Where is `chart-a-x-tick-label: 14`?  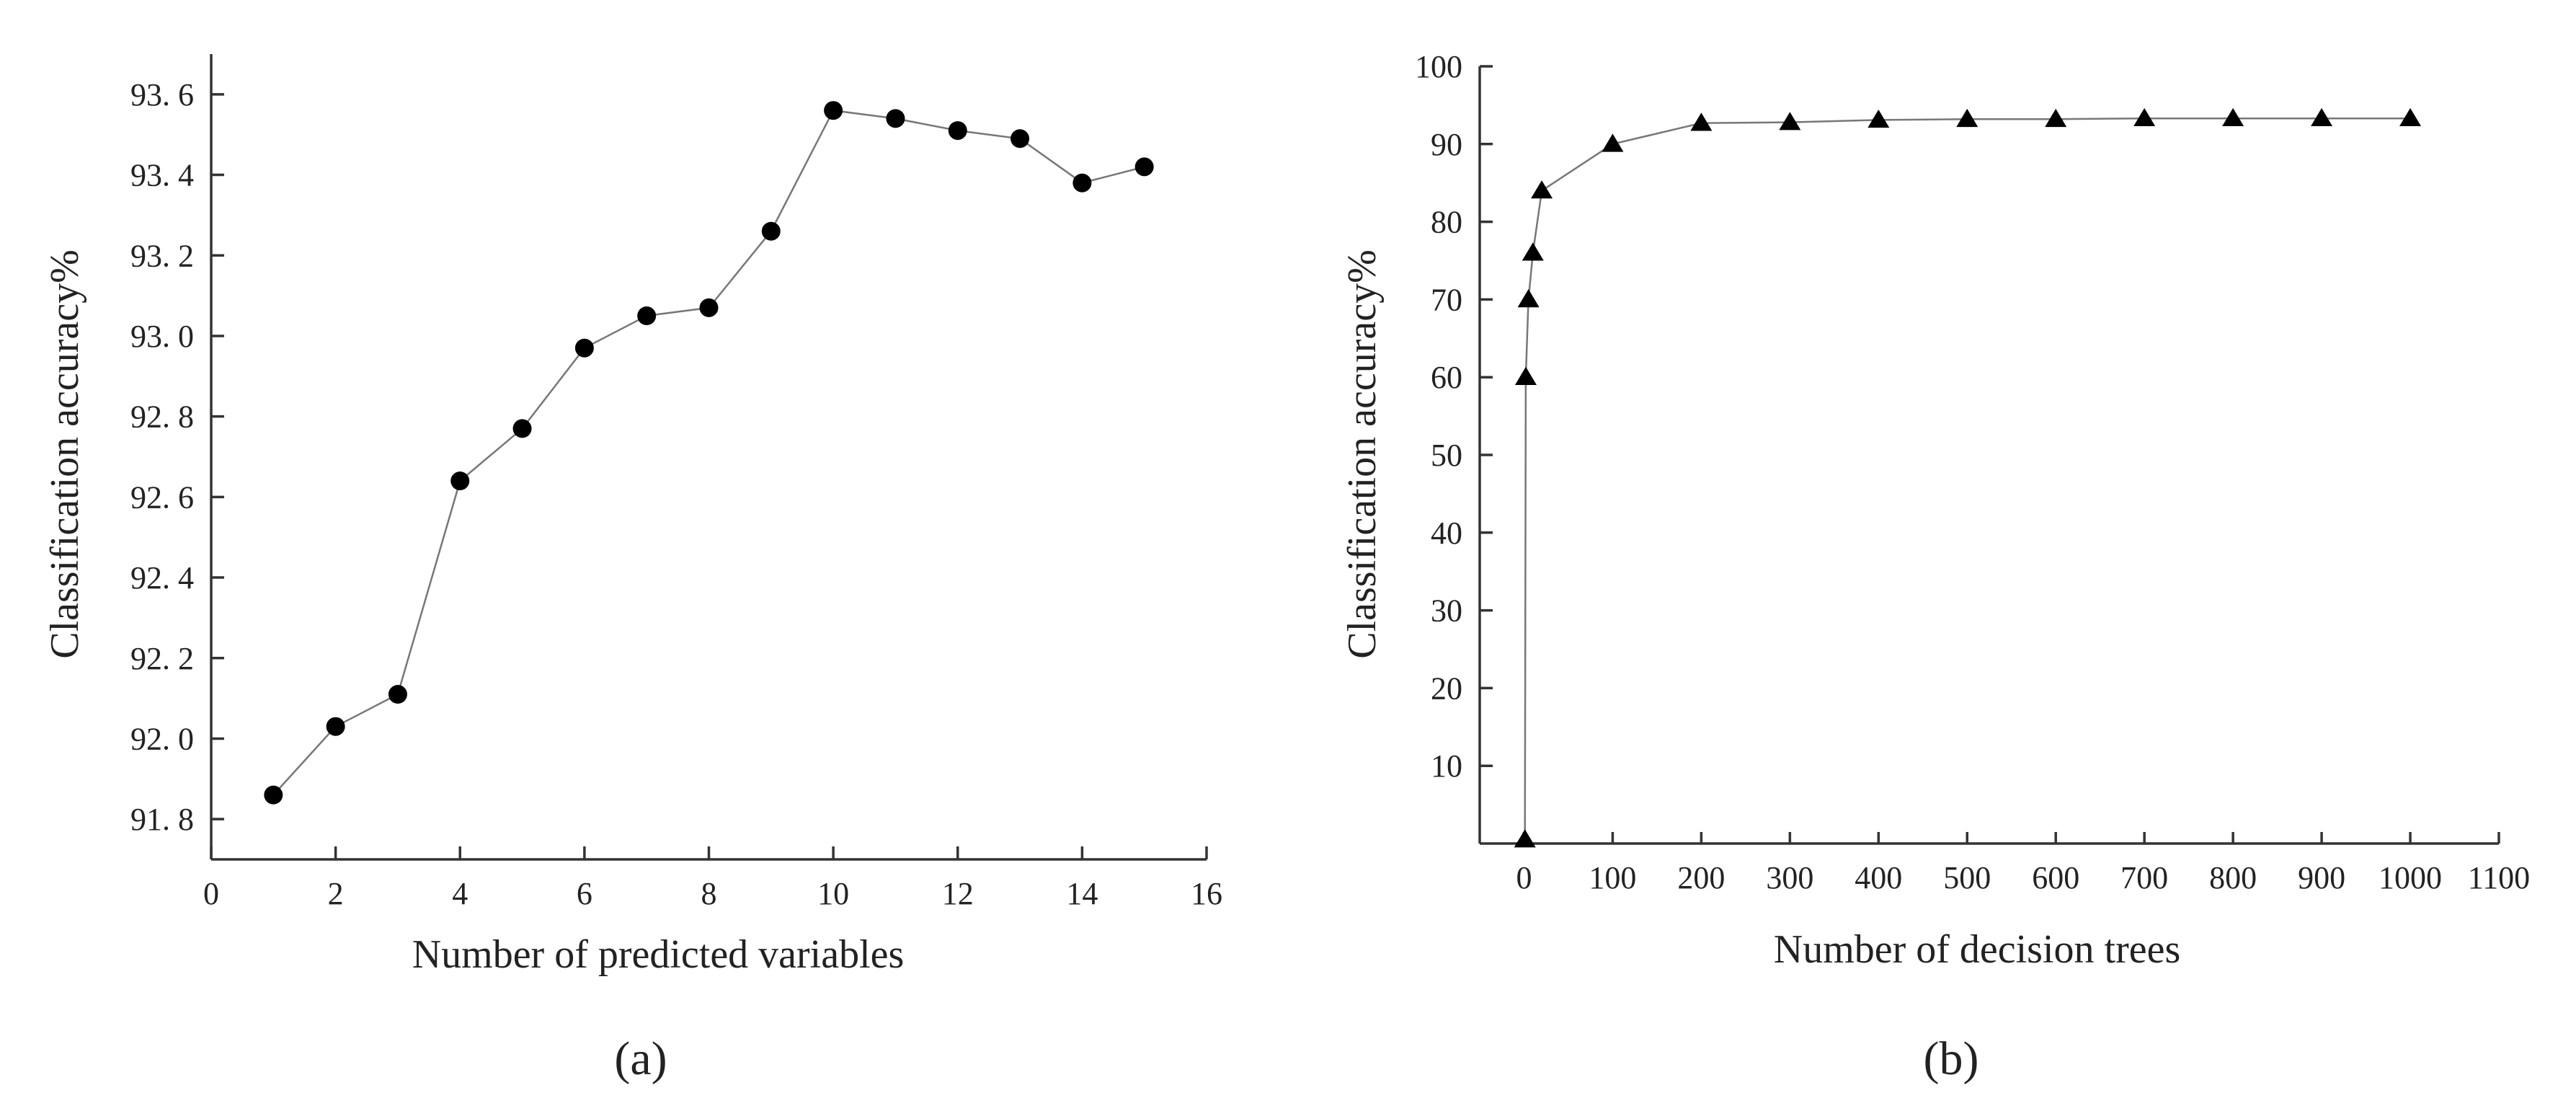 chart-a-x-tick-label: 14 is located at coordinates (1082, 893).